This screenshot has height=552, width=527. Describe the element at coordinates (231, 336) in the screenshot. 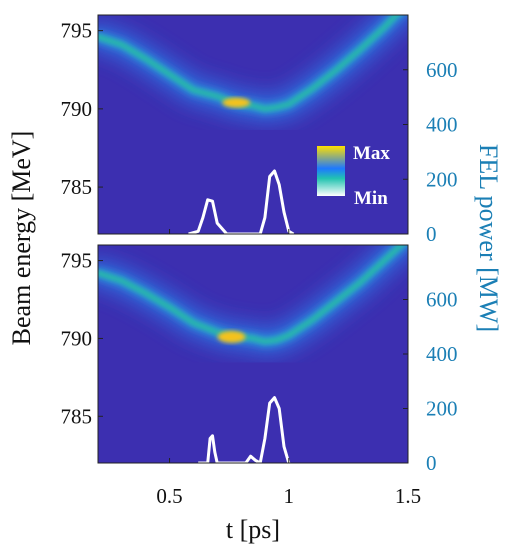

I see `bottom-bright-spot` at that location.